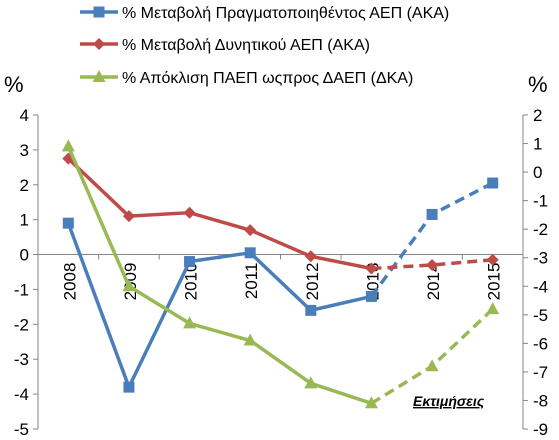 This screenshot has height=440, width=559. I want to click on right-tick-label: 2, so click(537, 115).